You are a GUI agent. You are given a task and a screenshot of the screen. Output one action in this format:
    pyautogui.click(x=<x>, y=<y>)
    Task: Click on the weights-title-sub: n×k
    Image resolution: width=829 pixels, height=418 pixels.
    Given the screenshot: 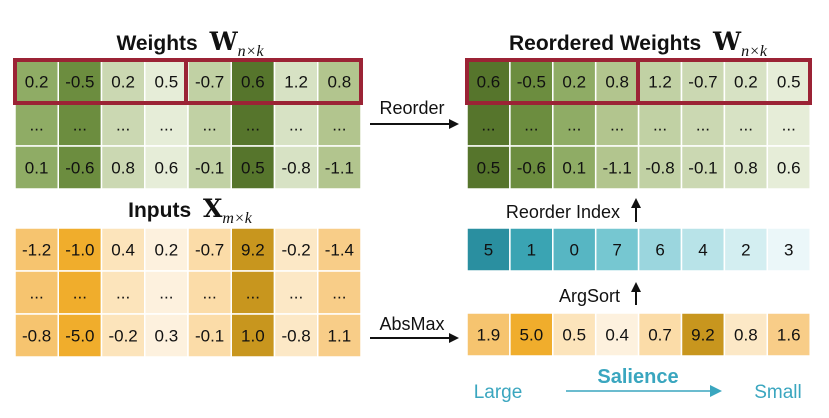 What is the action you would take?
    pyautogui.click(x=251, y=51)
    